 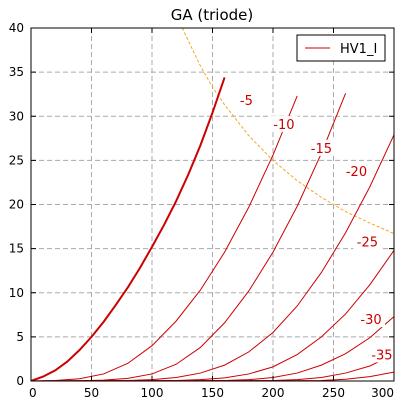 I want to click on x-tick-label: 250, so click(x=333, y=393).